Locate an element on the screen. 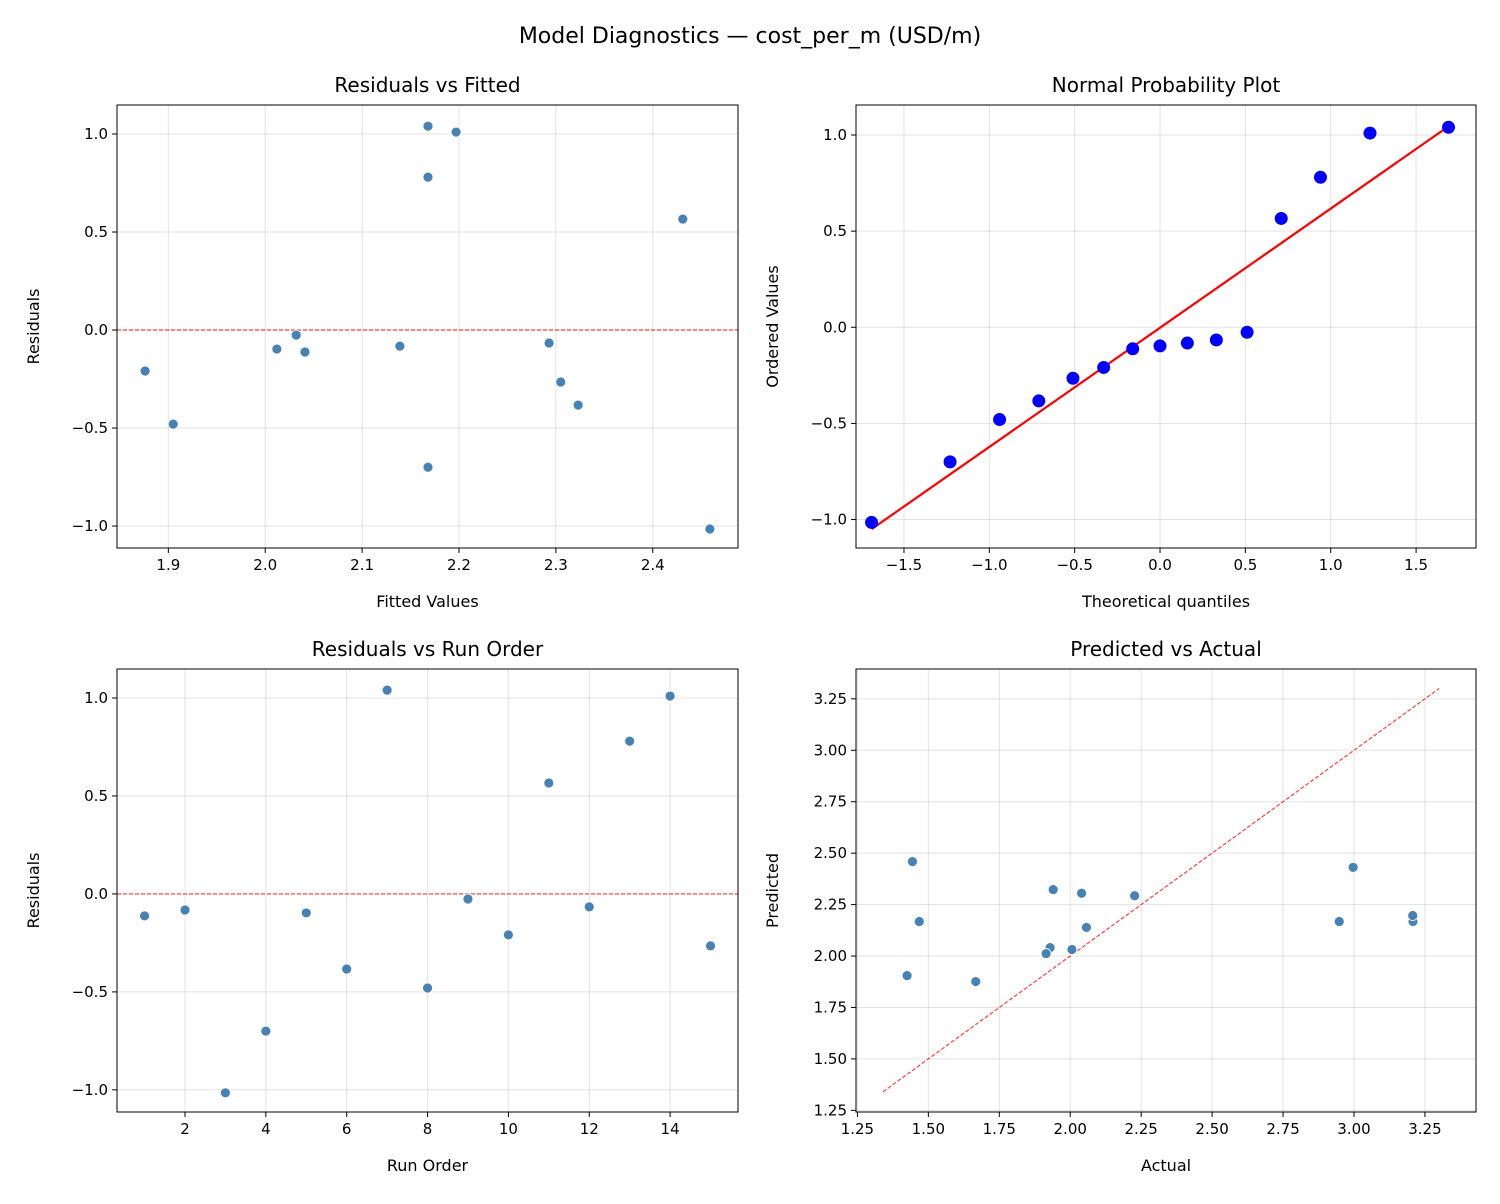  x-axis-label: Theoretical quantiles is located at coordinates (1165, 601).